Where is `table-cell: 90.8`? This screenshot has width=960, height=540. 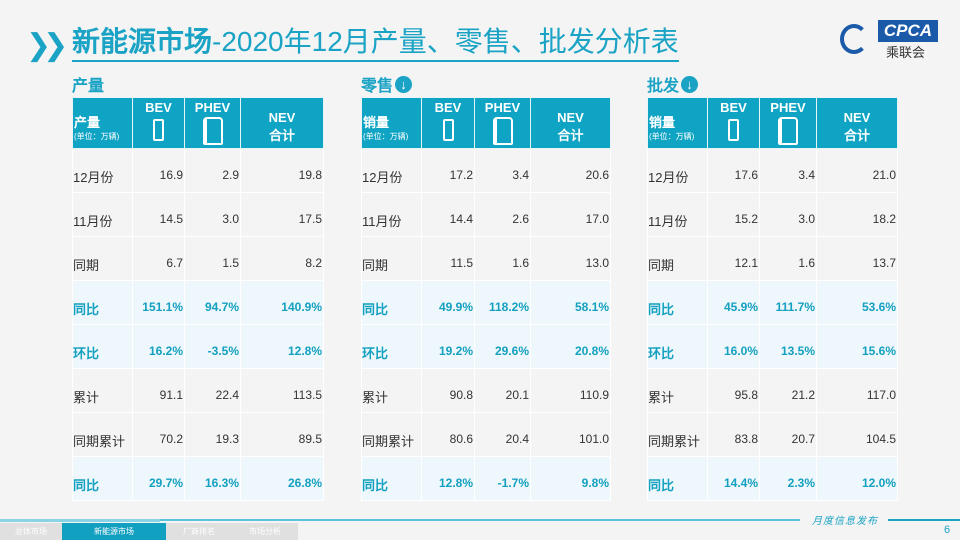
table-cell: 90.8 is located at coordinates (448, 390).